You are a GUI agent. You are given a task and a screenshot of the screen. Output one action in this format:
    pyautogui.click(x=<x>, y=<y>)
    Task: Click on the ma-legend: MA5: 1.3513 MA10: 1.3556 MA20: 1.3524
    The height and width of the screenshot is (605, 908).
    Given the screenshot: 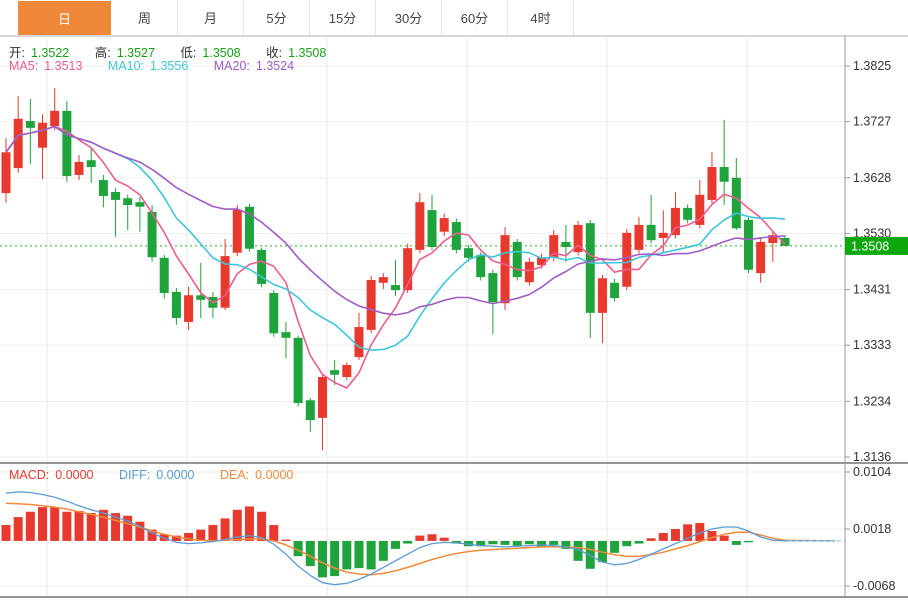 What is the action you would take?
    pyautogui.click(x=154, y=66)
    